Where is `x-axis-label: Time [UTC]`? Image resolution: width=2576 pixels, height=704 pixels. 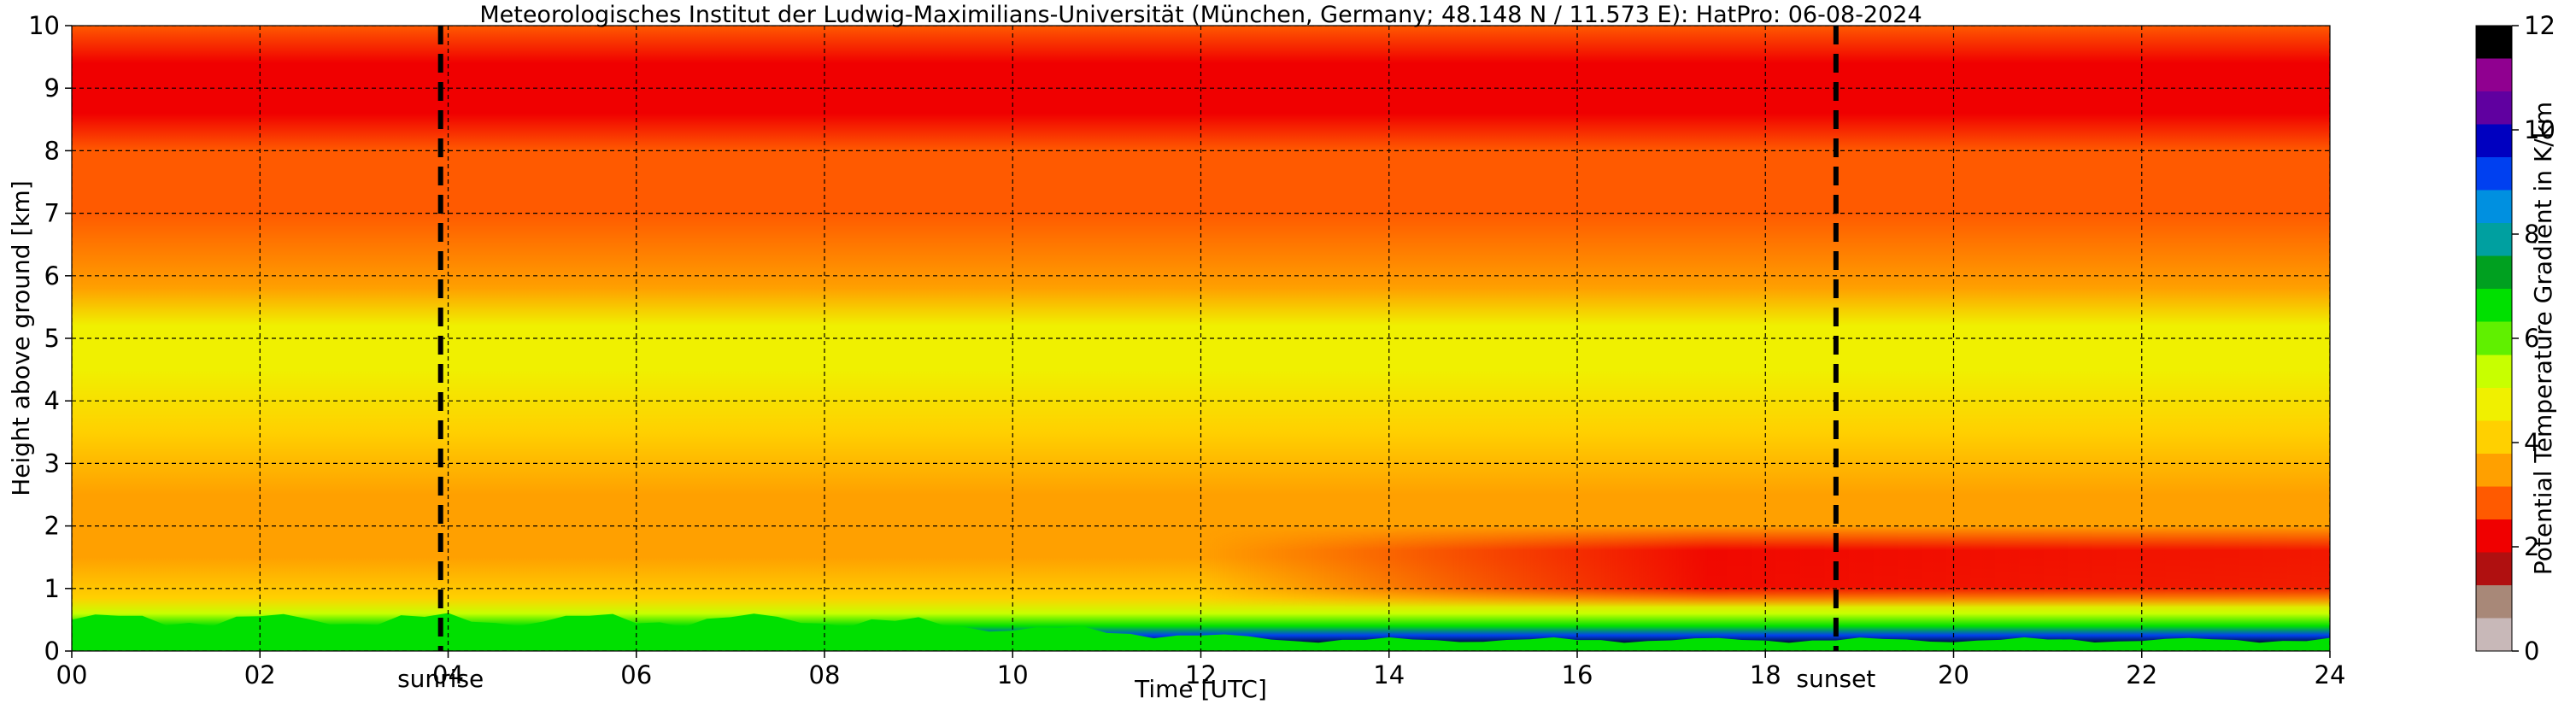 x-axis-label: Time [UTC] is located at coordinates (1200, 689).